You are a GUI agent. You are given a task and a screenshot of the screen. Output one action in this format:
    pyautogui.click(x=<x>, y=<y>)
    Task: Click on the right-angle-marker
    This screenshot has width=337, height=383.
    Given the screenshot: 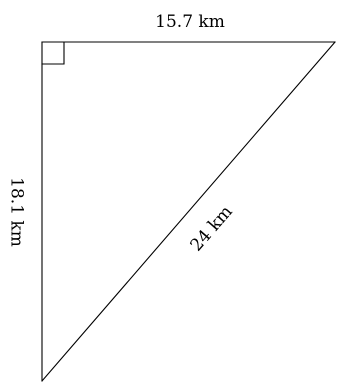 What is the action you would take?
    pyautogui.click(x=53, y=53)
    